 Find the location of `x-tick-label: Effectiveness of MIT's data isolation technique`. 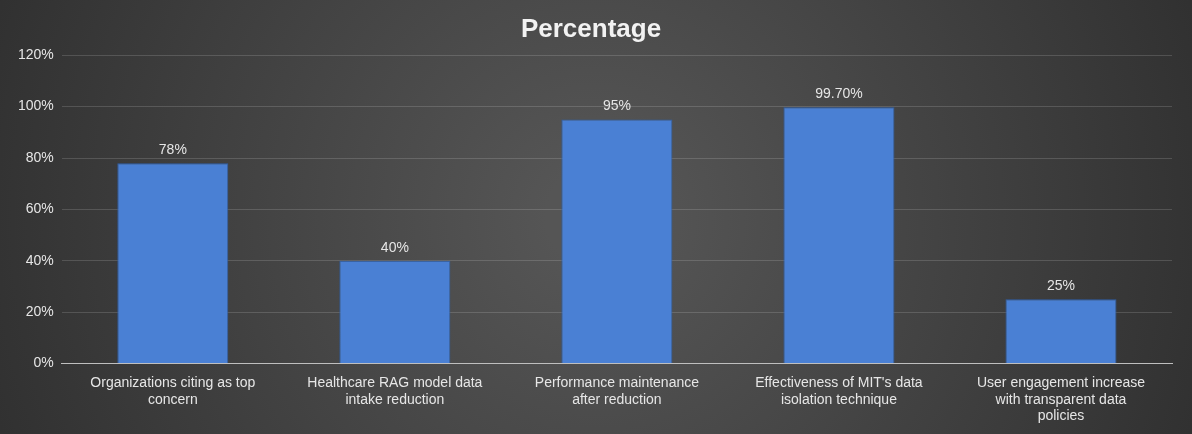

x-tick-label: Effectiveness of MIT's data isolation technique is located at coordinates (839, 390).